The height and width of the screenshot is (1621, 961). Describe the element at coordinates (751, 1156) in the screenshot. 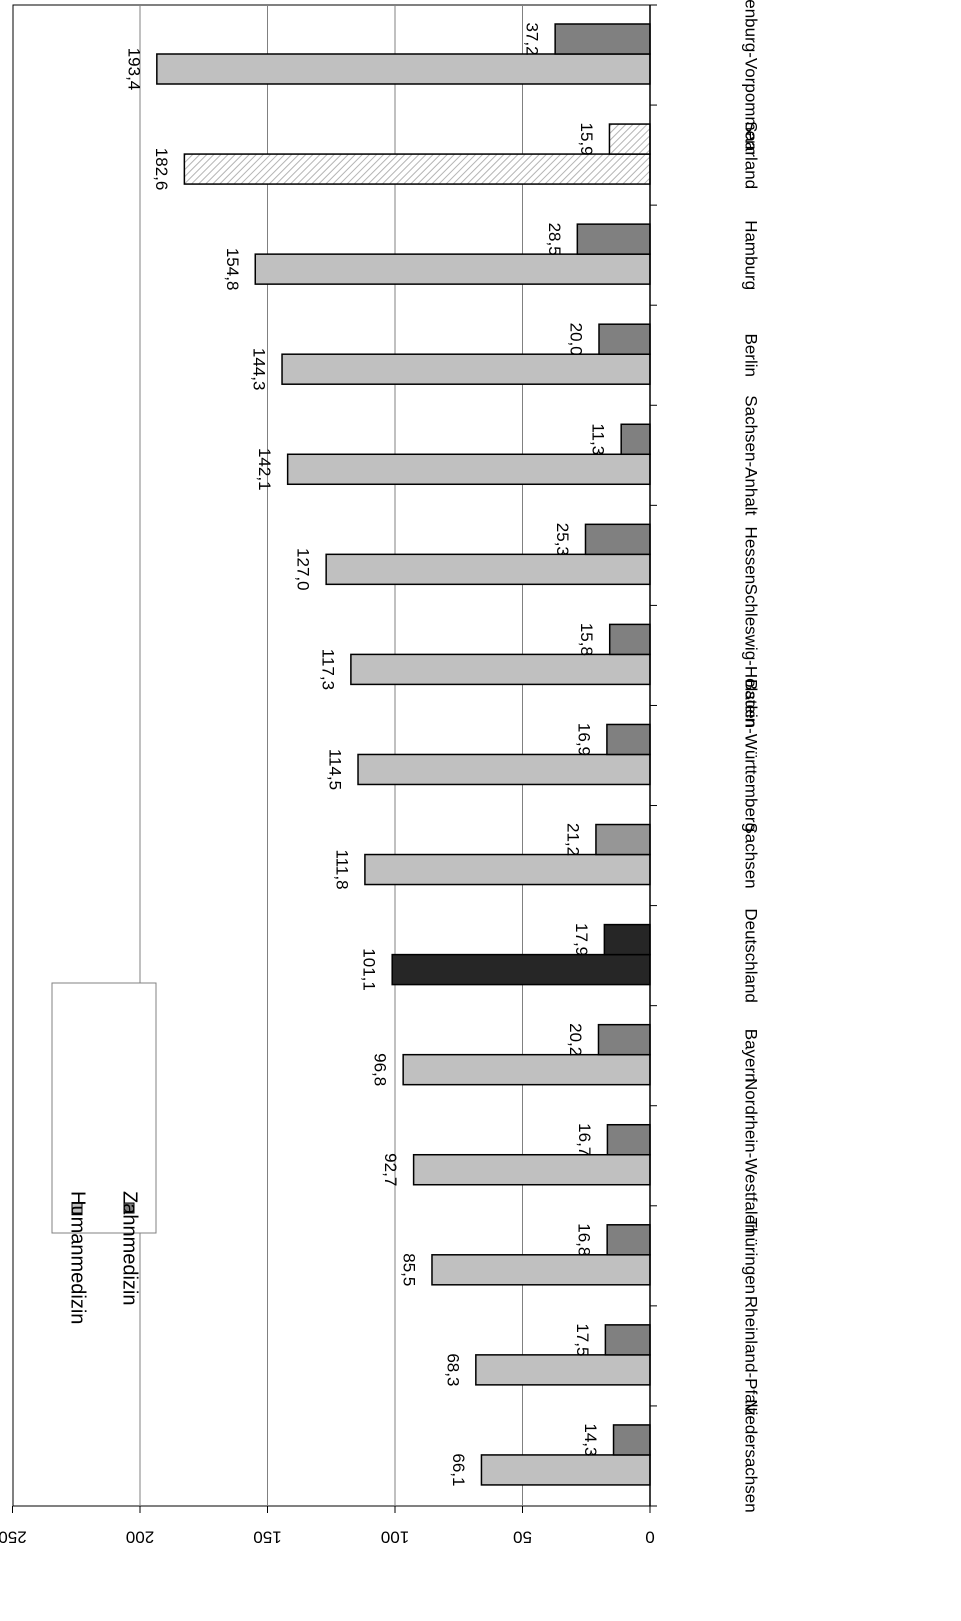

I see `category-label: Nordrhein-Westfalen` at that location.